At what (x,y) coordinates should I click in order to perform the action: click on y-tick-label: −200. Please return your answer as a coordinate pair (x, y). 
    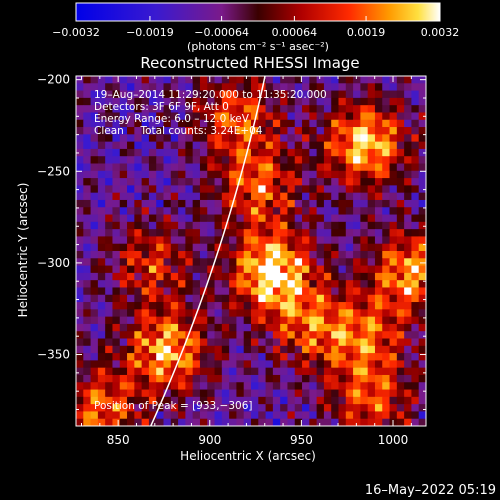
    Looking at the image, I should click on (53, 80).